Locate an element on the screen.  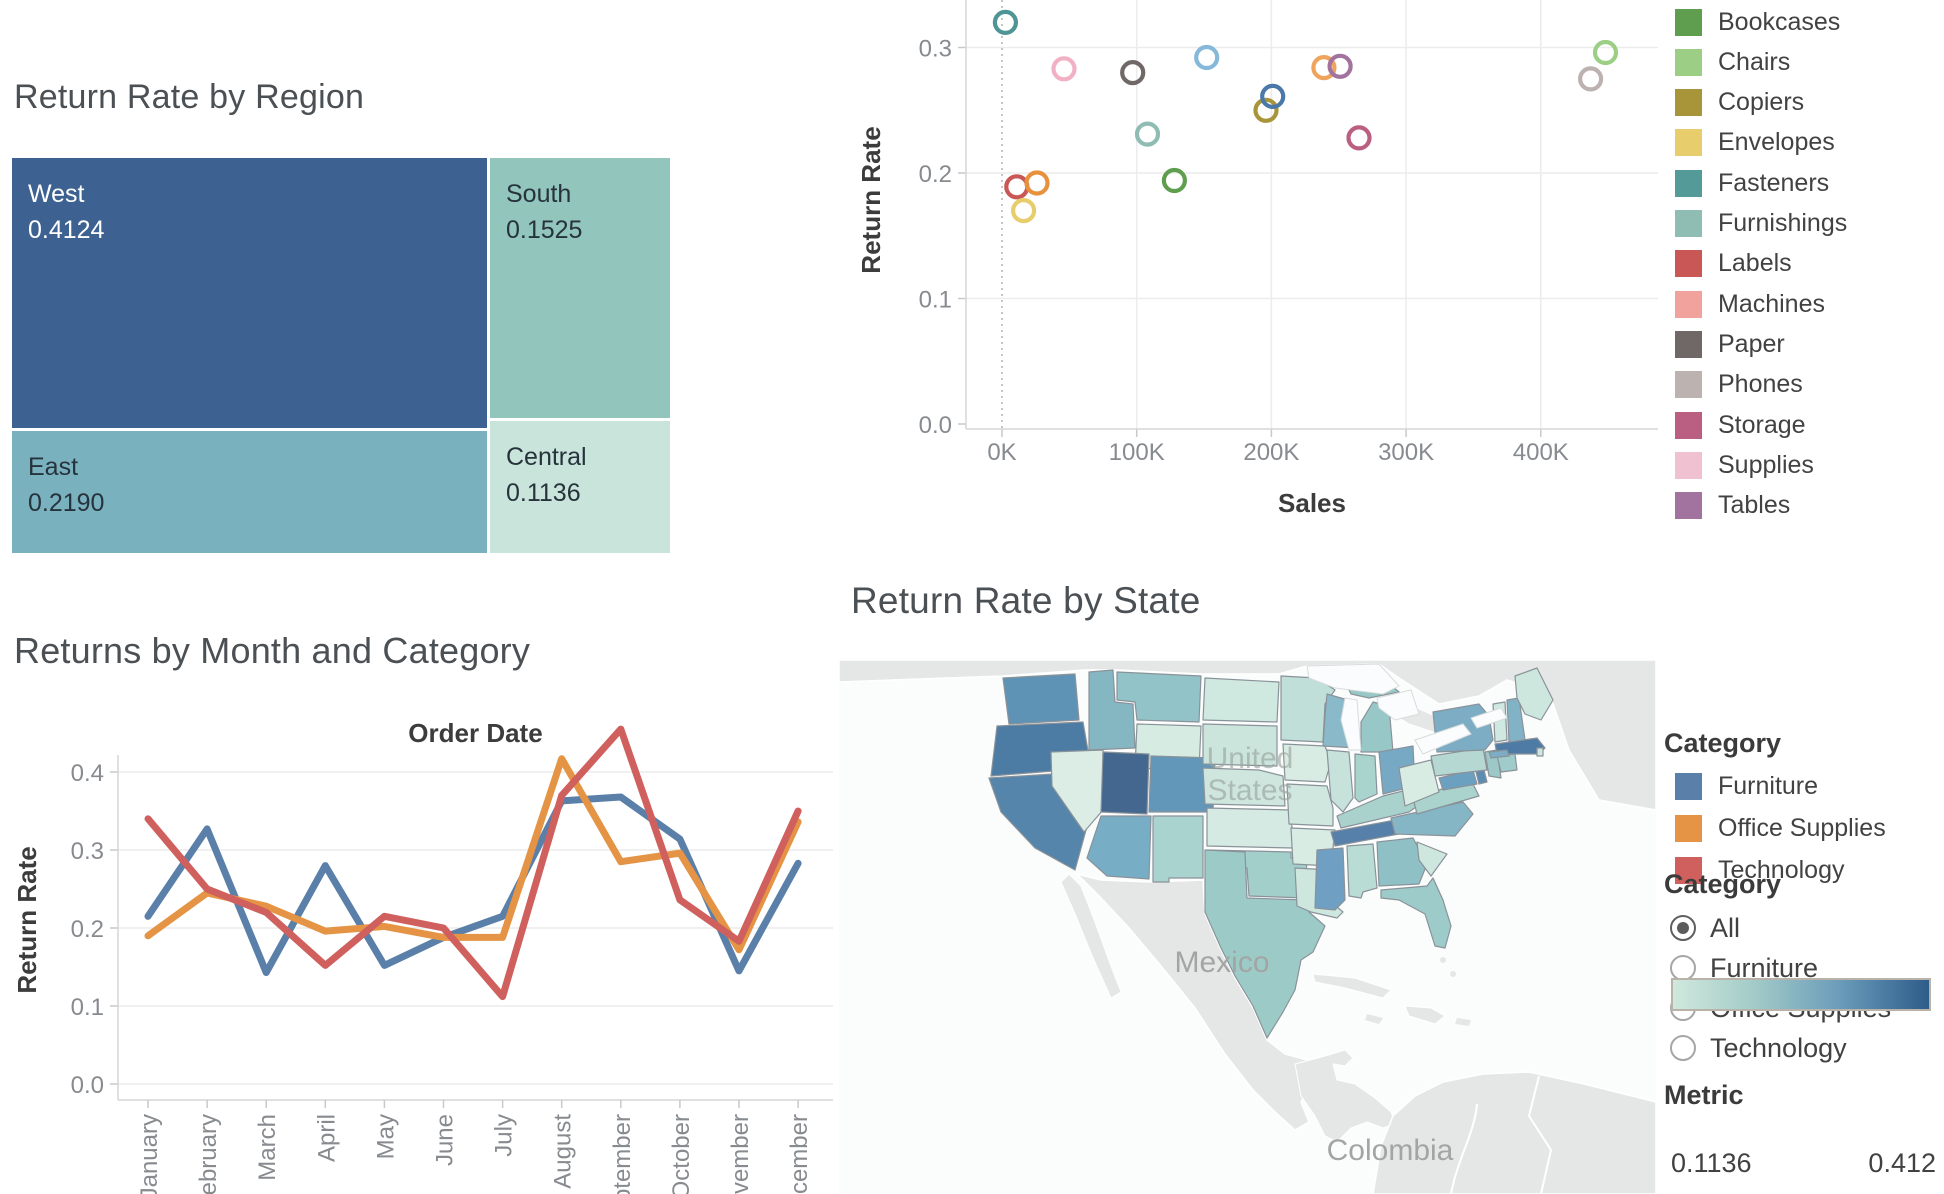
legend-item-label: Fasteners is located at coordinates (1774, 182).